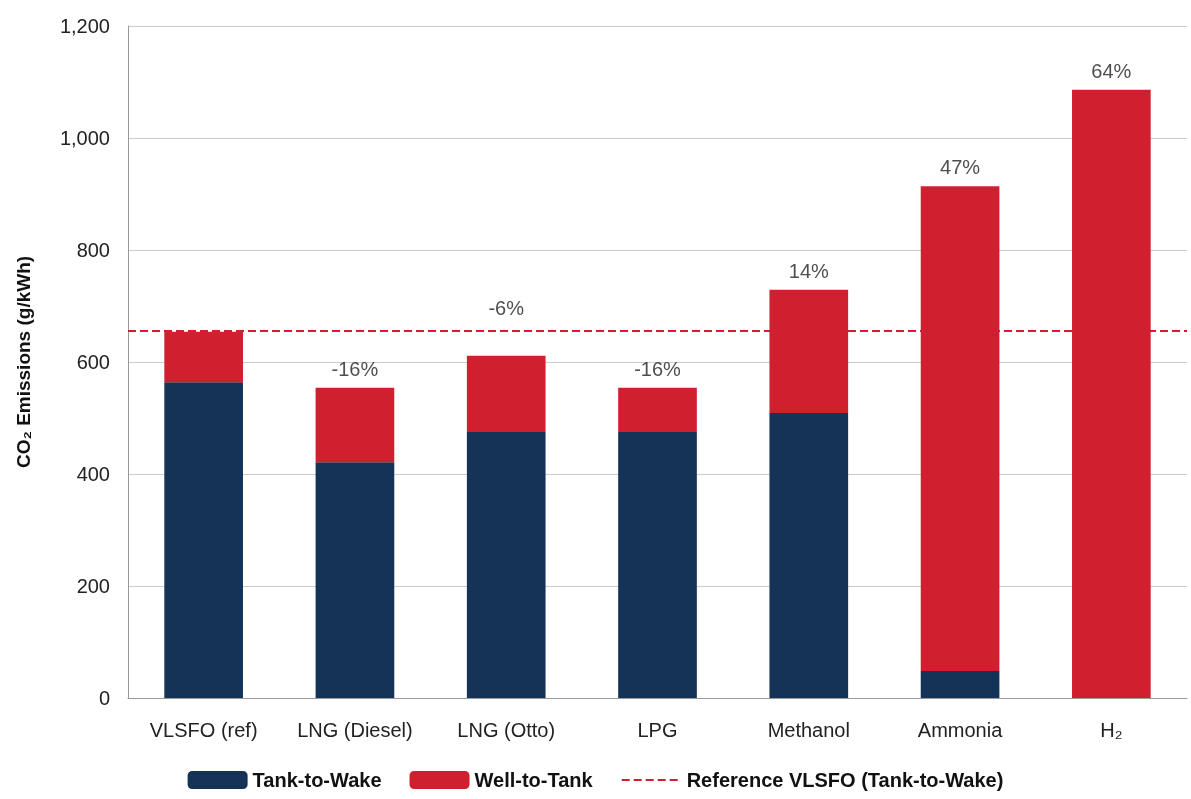 This screenshot has height=799, width=1191. Describe the element at coordinates (317, 780) in the screenshot. I see `legend-label: Tank-to-Wake` at that location.